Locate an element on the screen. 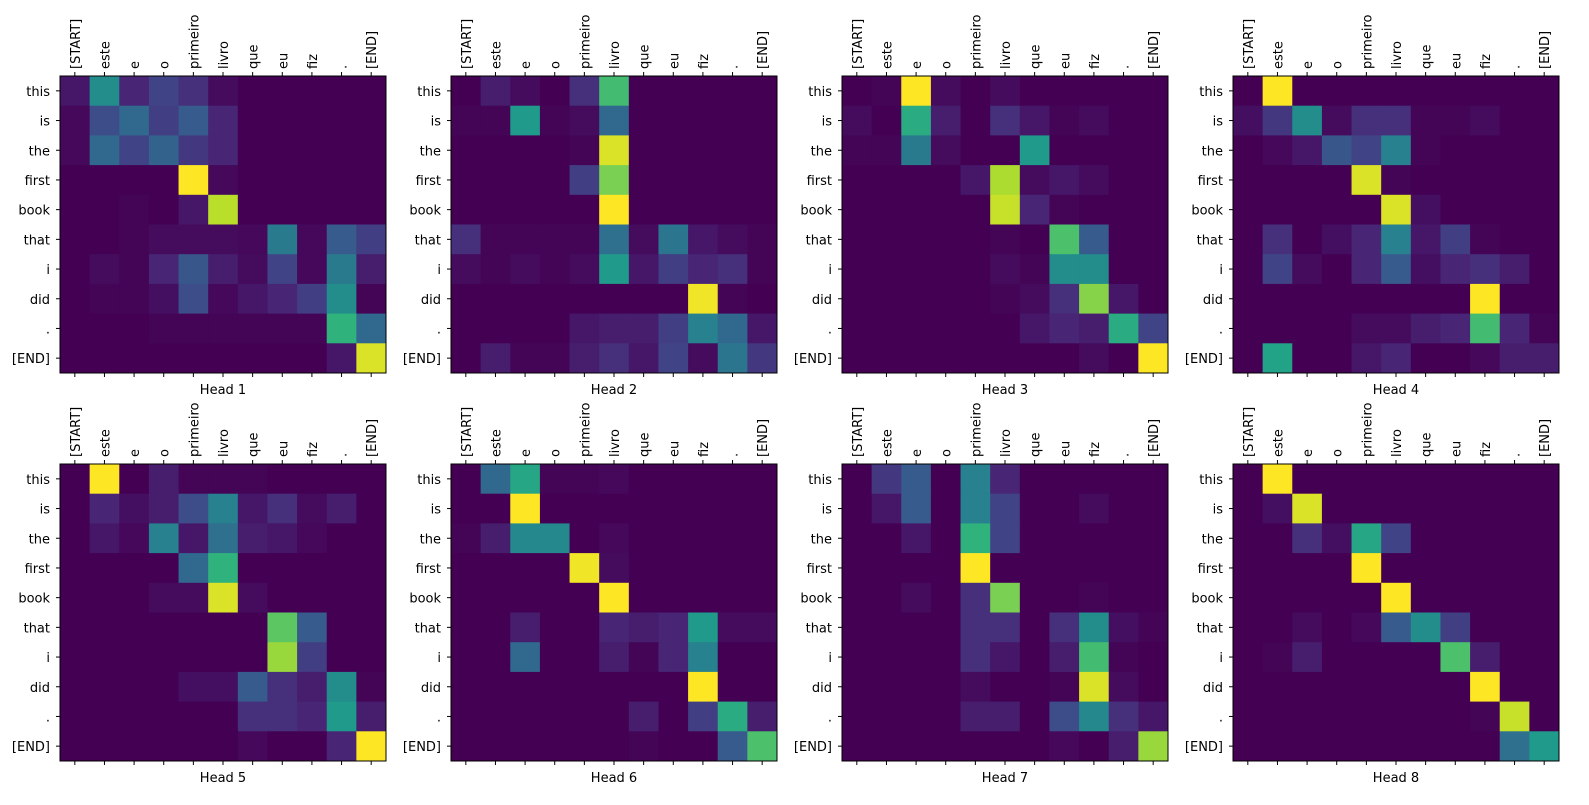  y-tick-label: that is located at coordinates (428, 240).